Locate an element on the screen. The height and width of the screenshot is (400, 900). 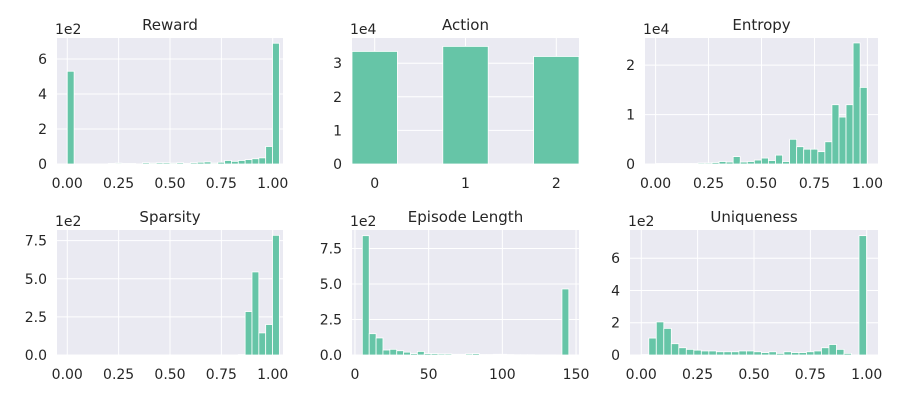
episode-length-panel: Episode Length 1e2 0 50 100 150 0.0 2.5 5.0 7.5 is located at coordinates (455, 295).